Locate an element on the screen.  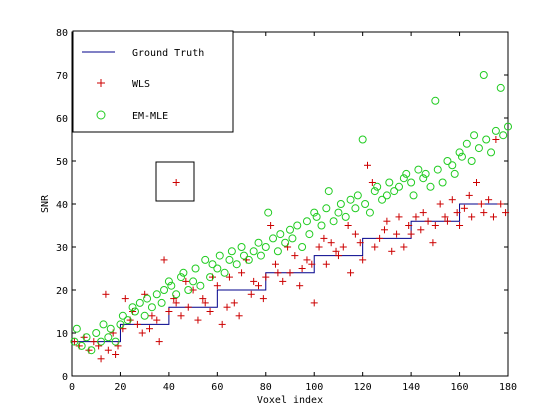
y-tick-label: 40 is located at coordinates (62, 205).